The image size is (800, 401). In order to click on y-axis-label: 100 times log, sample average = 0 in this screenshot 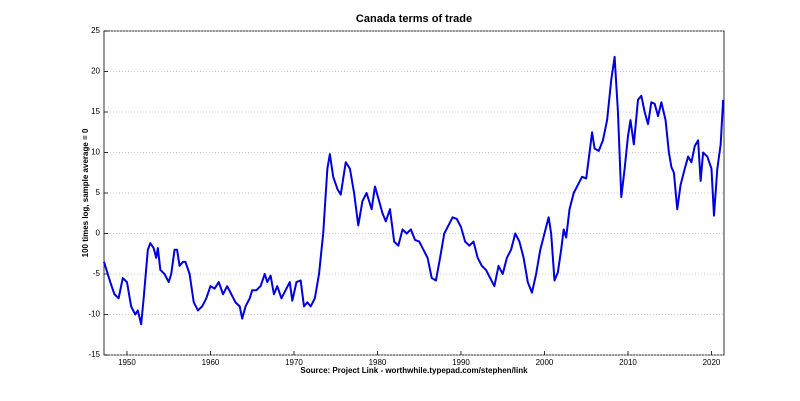, I will do `click(85, 192)`.